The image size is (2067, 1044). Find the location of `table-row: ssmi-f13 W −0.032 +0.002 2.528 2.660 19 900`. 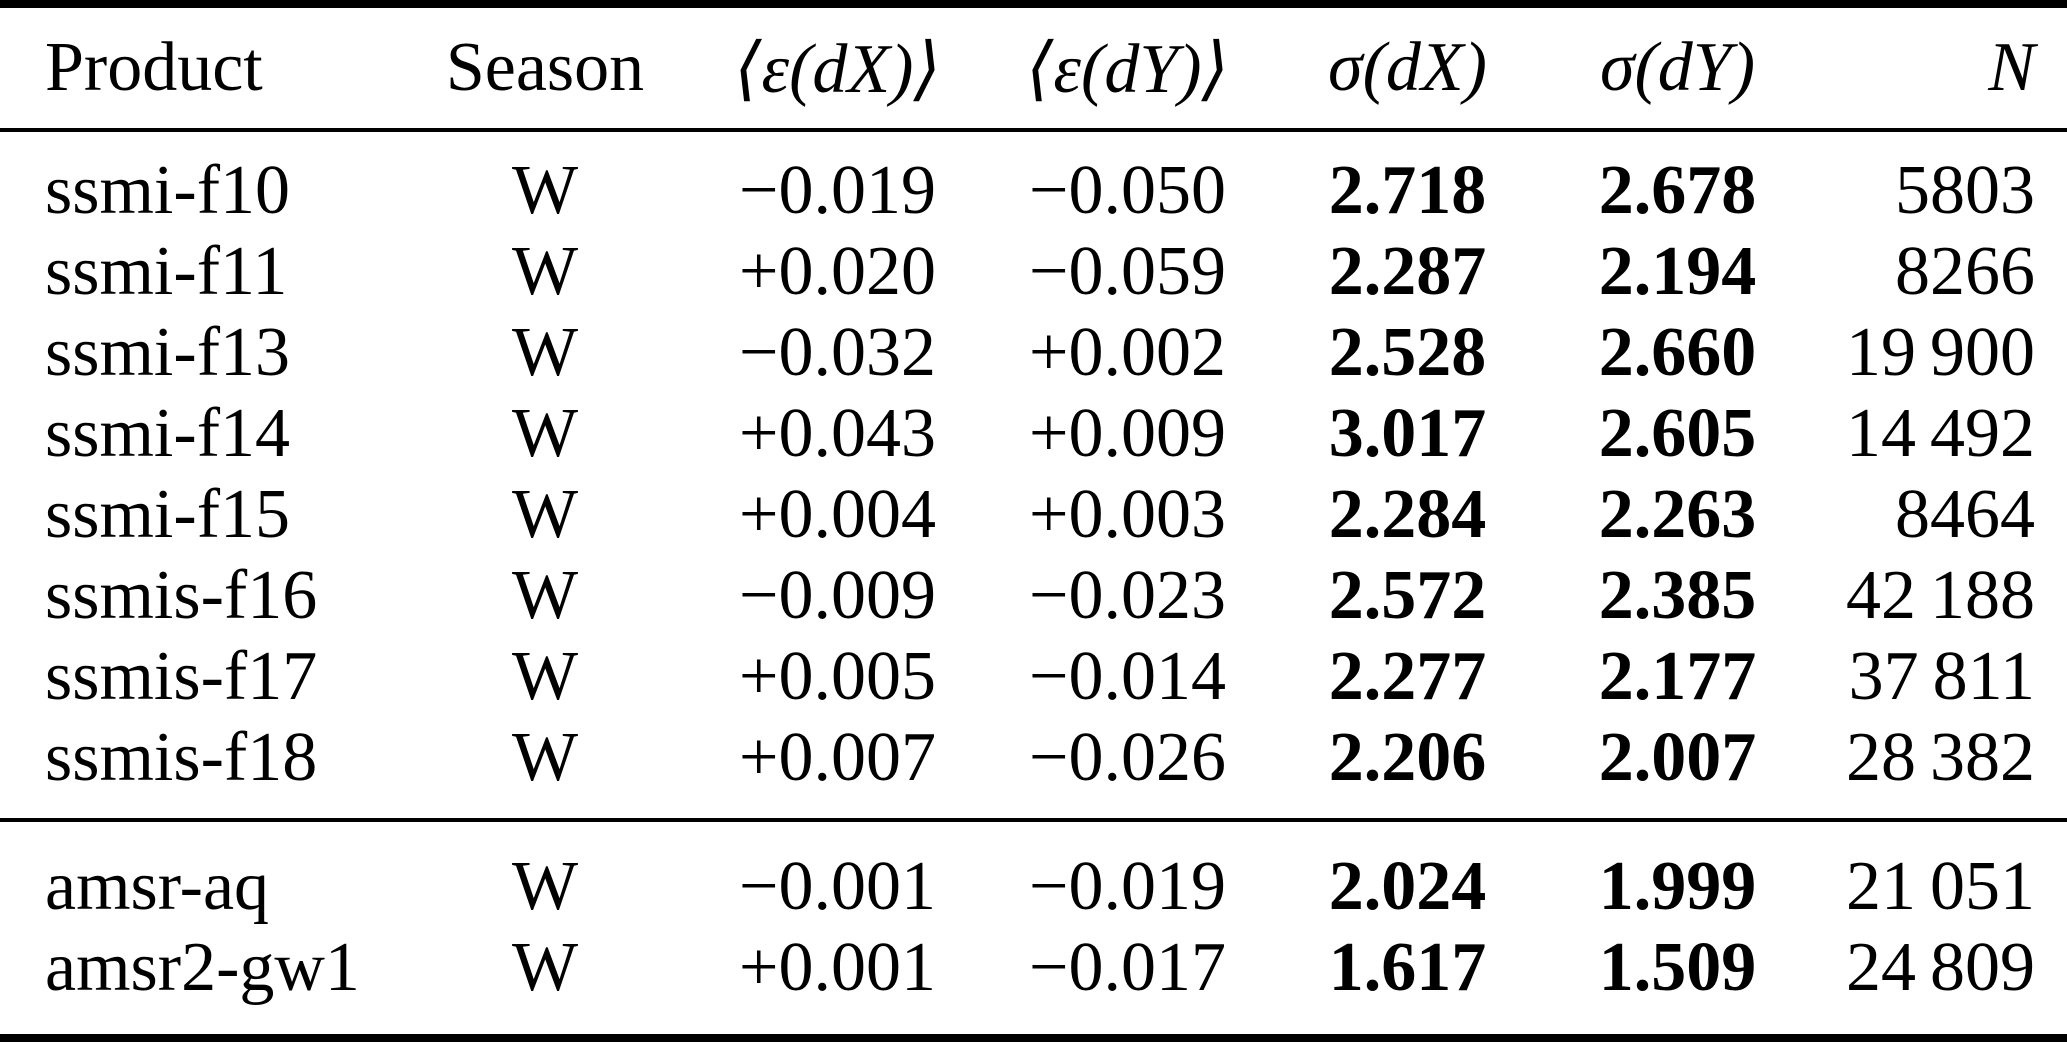

table-row: ssmi-f13 W −0.032 +0.002 2.528 2.660 19 900 is located at coordinates (1033, 352).